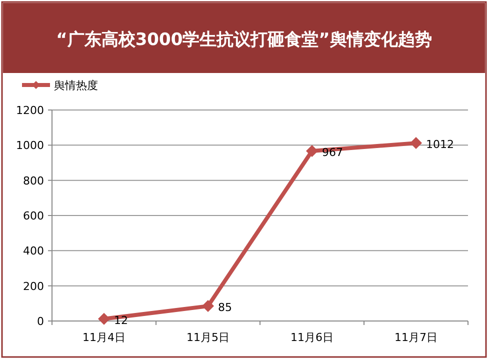 The image size is (488, 359). What do you see at coordinates (312, 337) in the screenshot?
I see `x-tick-label: 11月6日` at bounding box center [312, 337].